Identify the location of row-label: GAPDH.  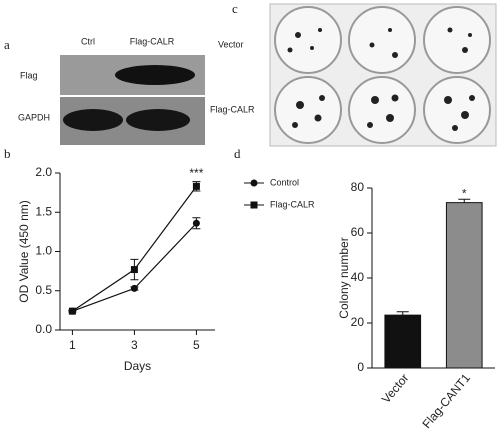
(34, 117).